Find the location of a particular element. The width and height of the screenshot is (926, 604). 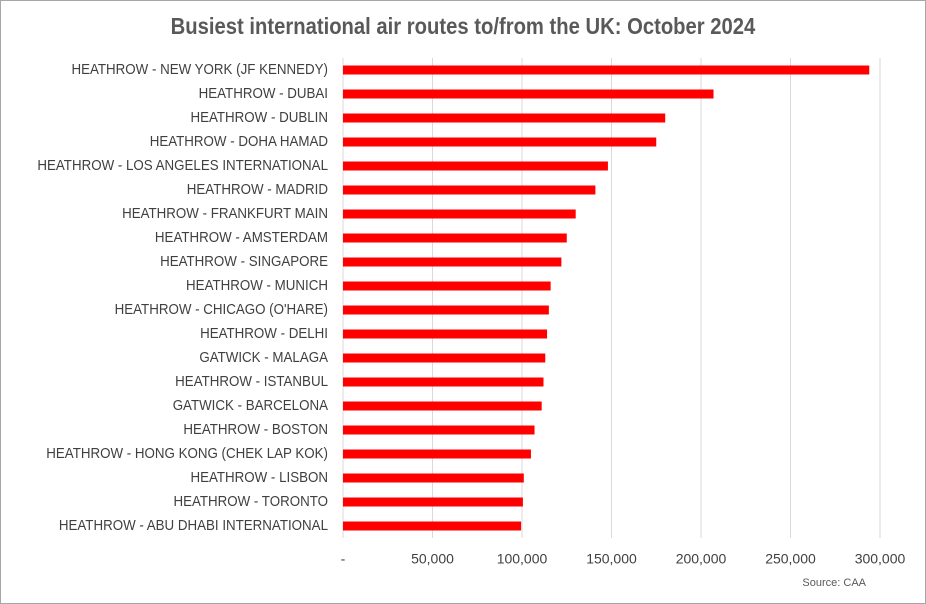

y-tick-label: HEATHROW - DOHA HAMAD is located at coordinates (239, 140).